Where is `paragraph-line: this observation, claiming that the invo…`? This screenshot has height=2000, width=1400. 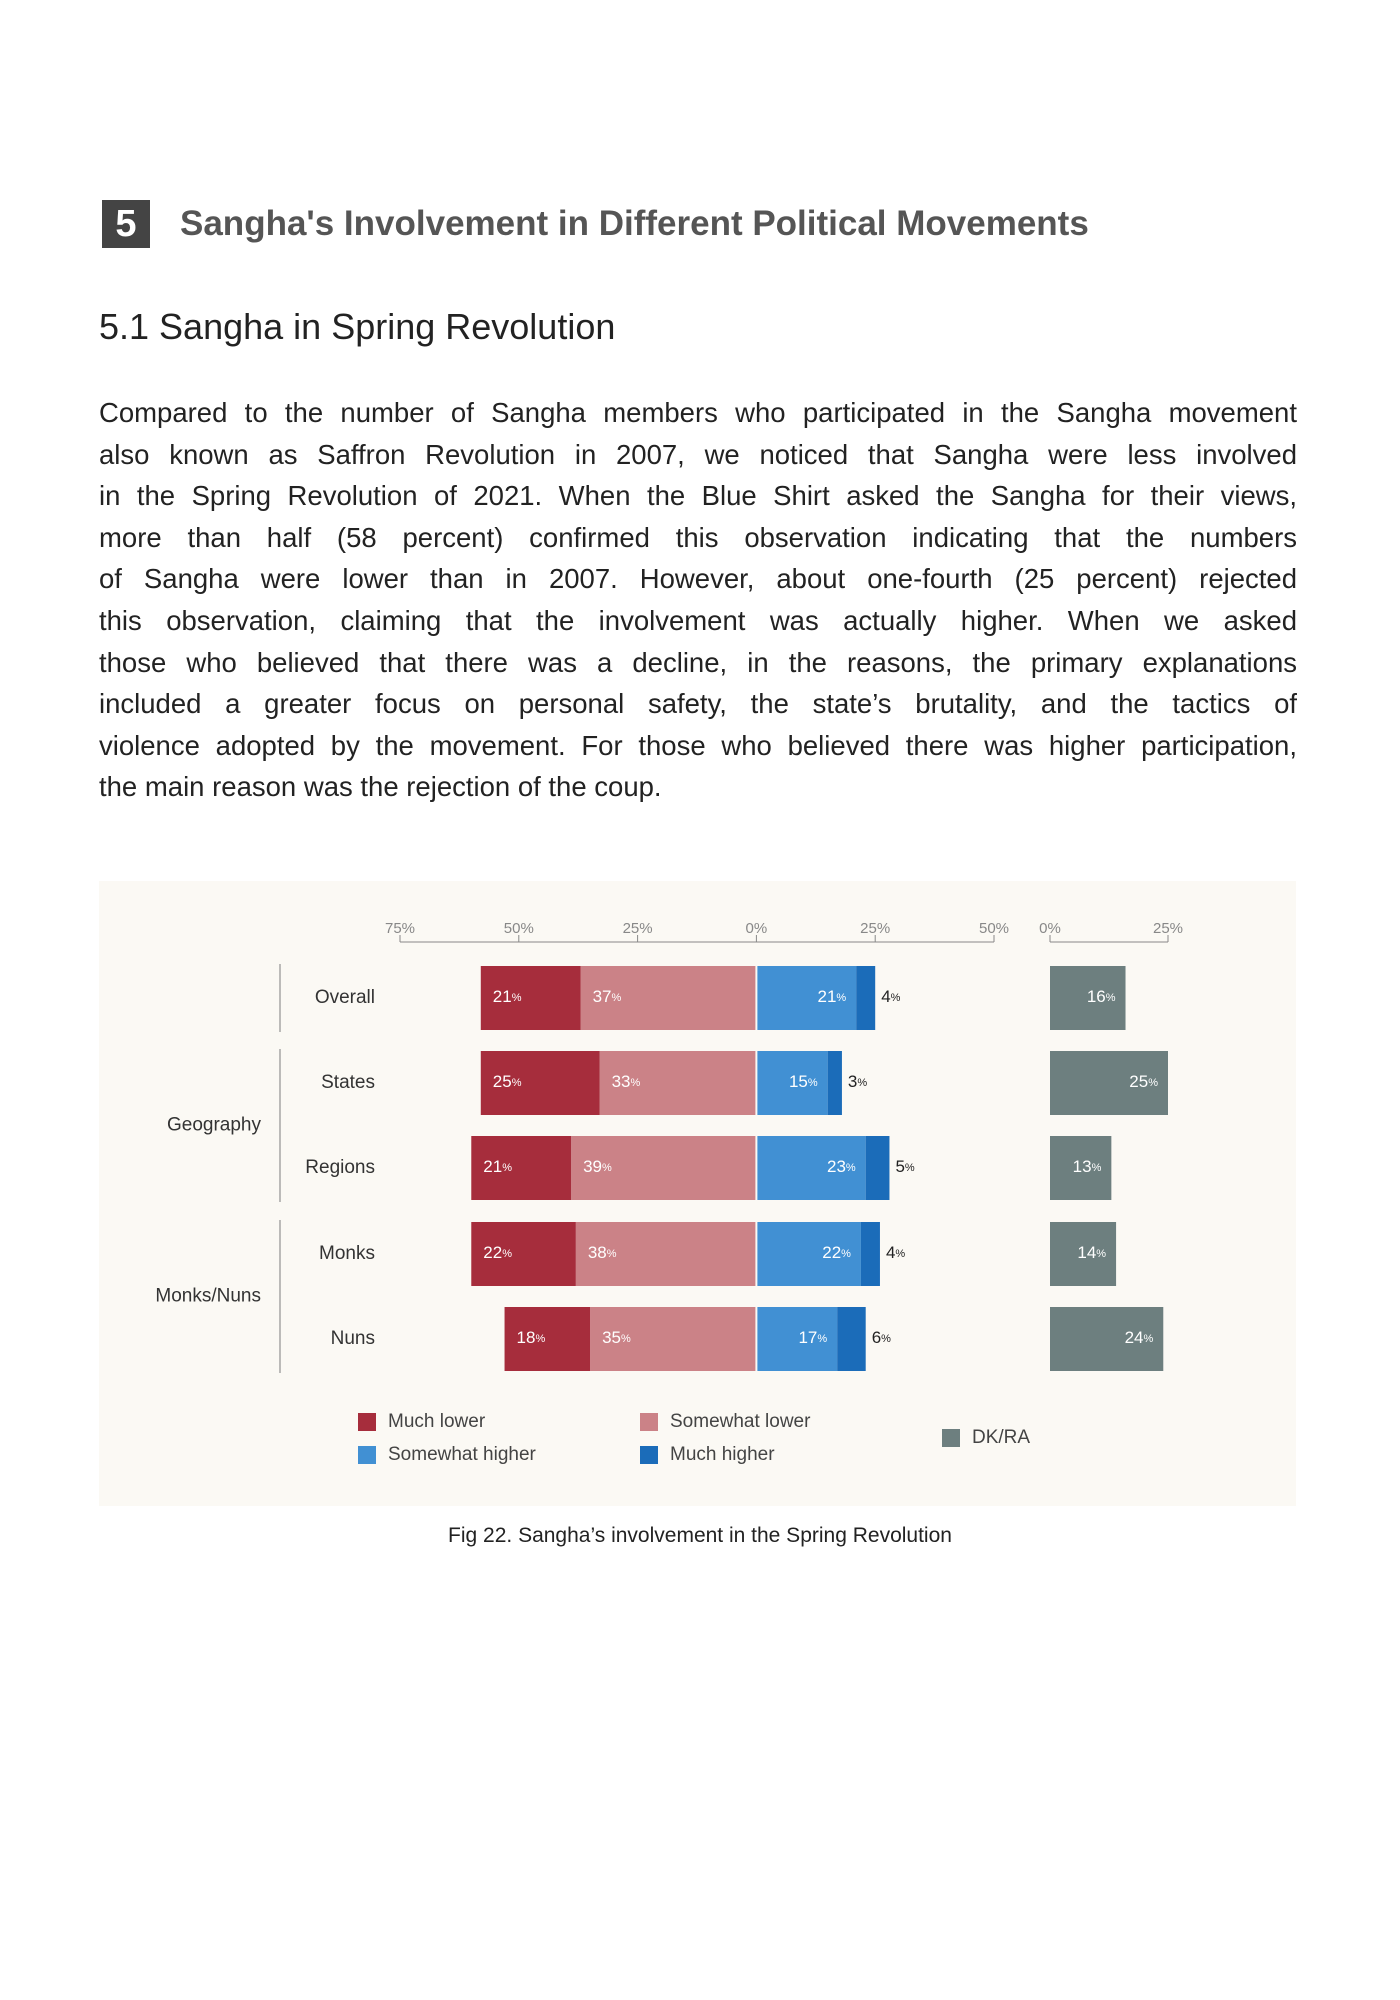
paragraph-line: this observation, claiming that the invo… is located at coordinates (698, 620).